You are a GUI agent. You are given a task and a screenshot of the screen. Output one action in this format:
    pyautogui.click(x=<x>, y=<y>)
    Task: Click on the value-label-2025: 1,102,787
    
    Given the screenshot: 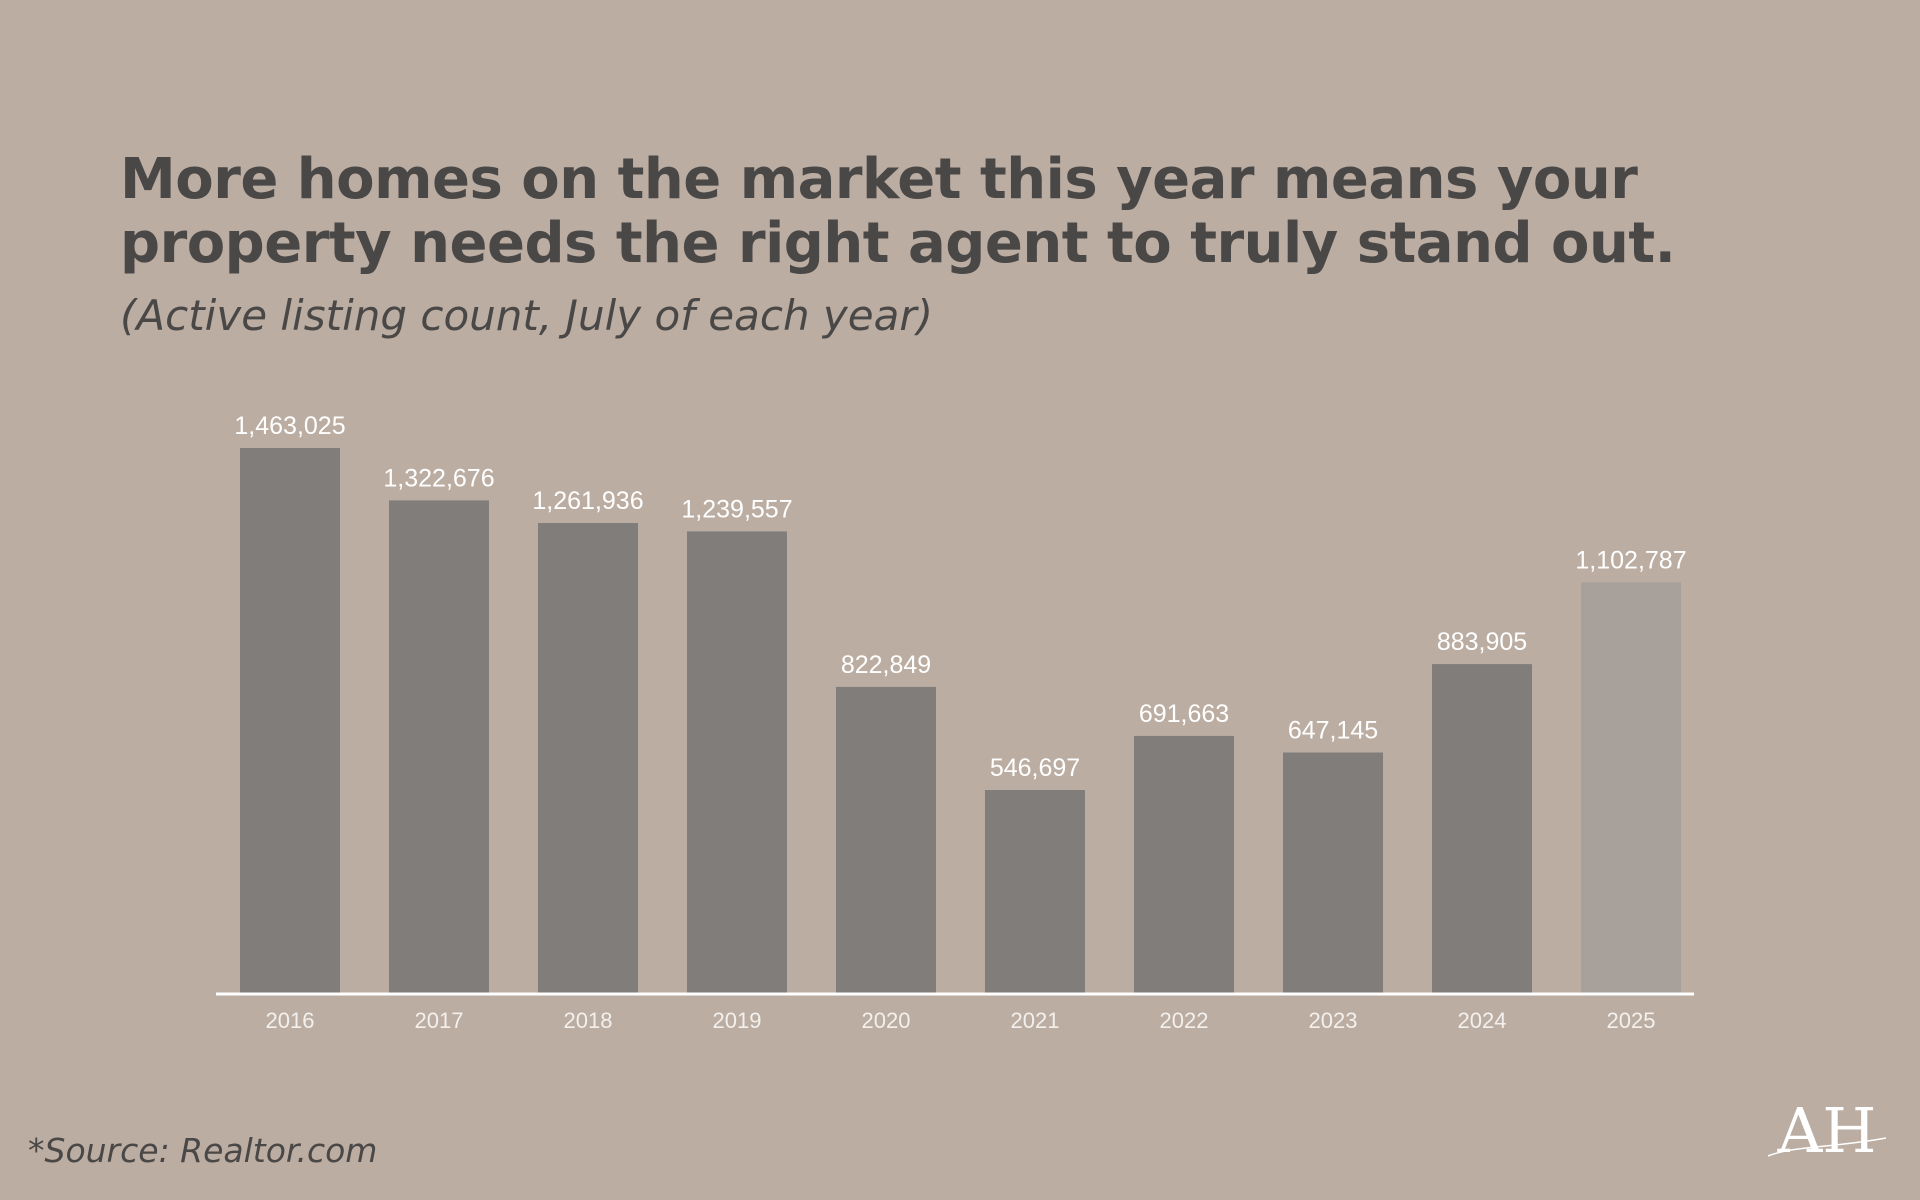 What is the action you would take?
    pyautogui.click(x=1630, y=560)
    